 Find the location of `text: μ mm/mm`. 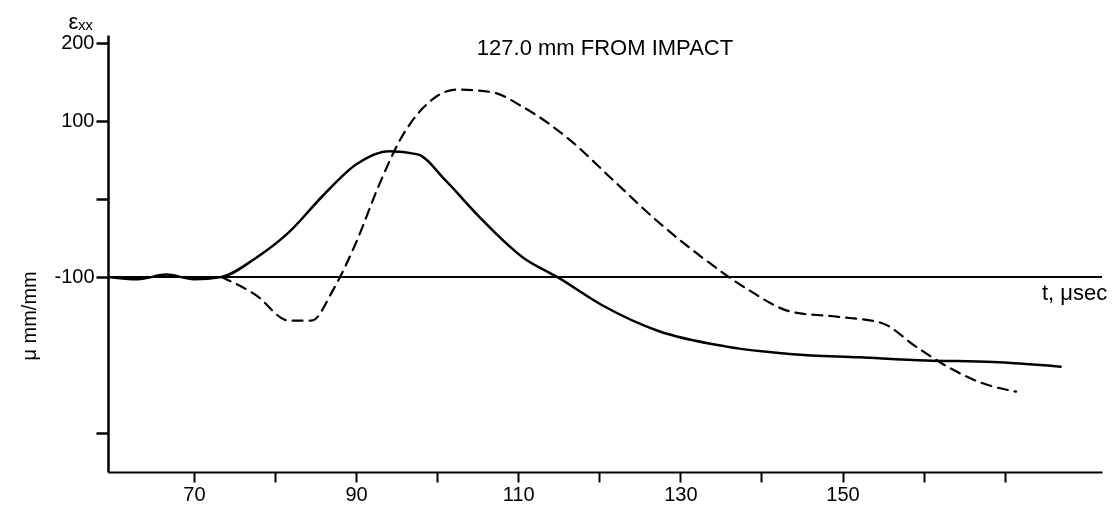

text: μ mm/mm is located at coordinates (29, 316).